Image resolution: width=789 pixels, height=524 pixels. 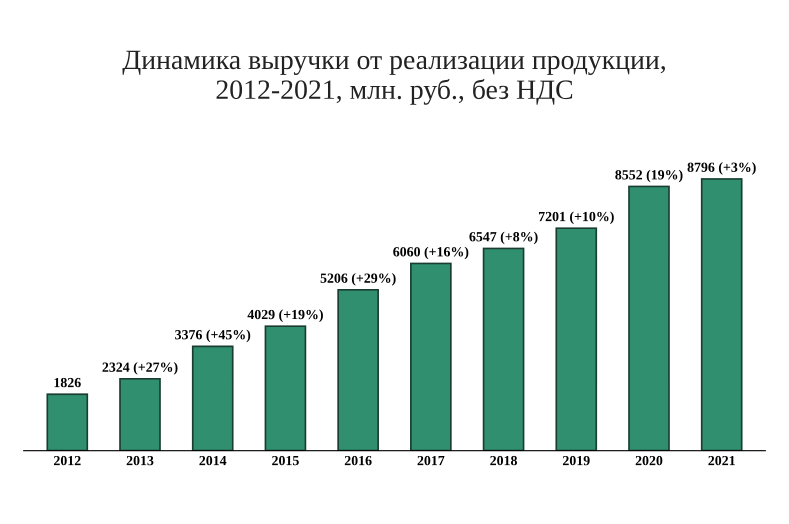 What do you see at coordinates (649, 176) in the screenshot?
I see `data-label: 8552 (19%)` at bounding box center [649, 176].